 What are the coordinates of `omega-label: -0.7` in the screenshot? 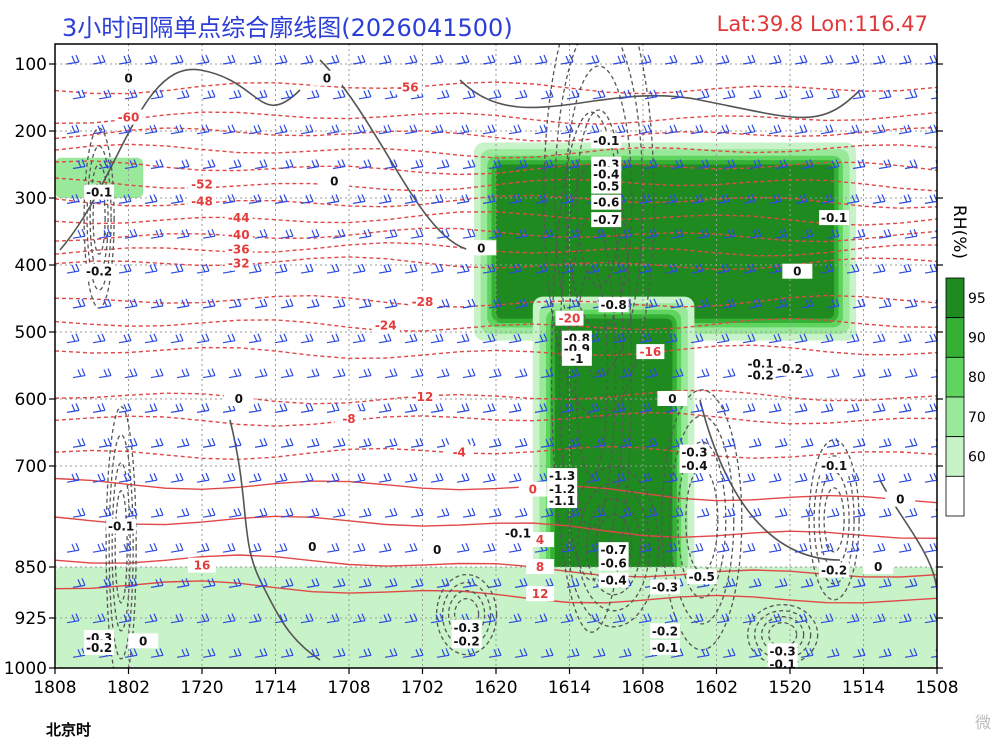 It's located at (606, 220).